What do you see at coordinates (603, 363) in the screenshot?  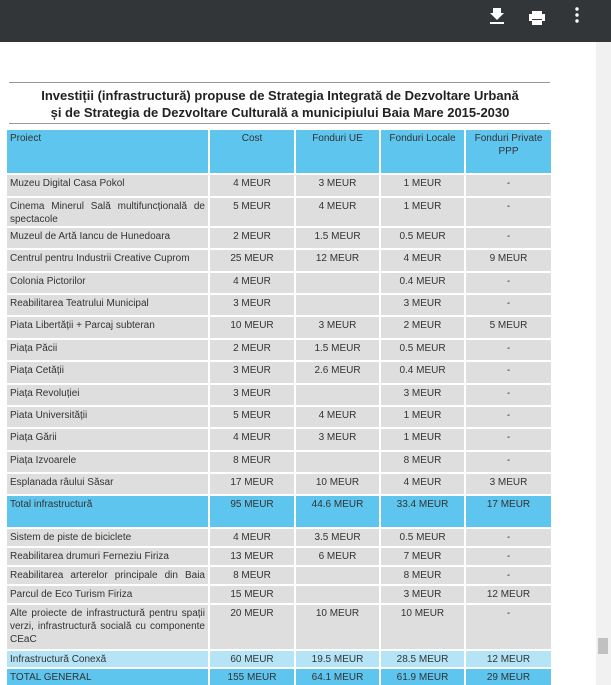 I see `scrollbar` at bounding box center [603, 363].